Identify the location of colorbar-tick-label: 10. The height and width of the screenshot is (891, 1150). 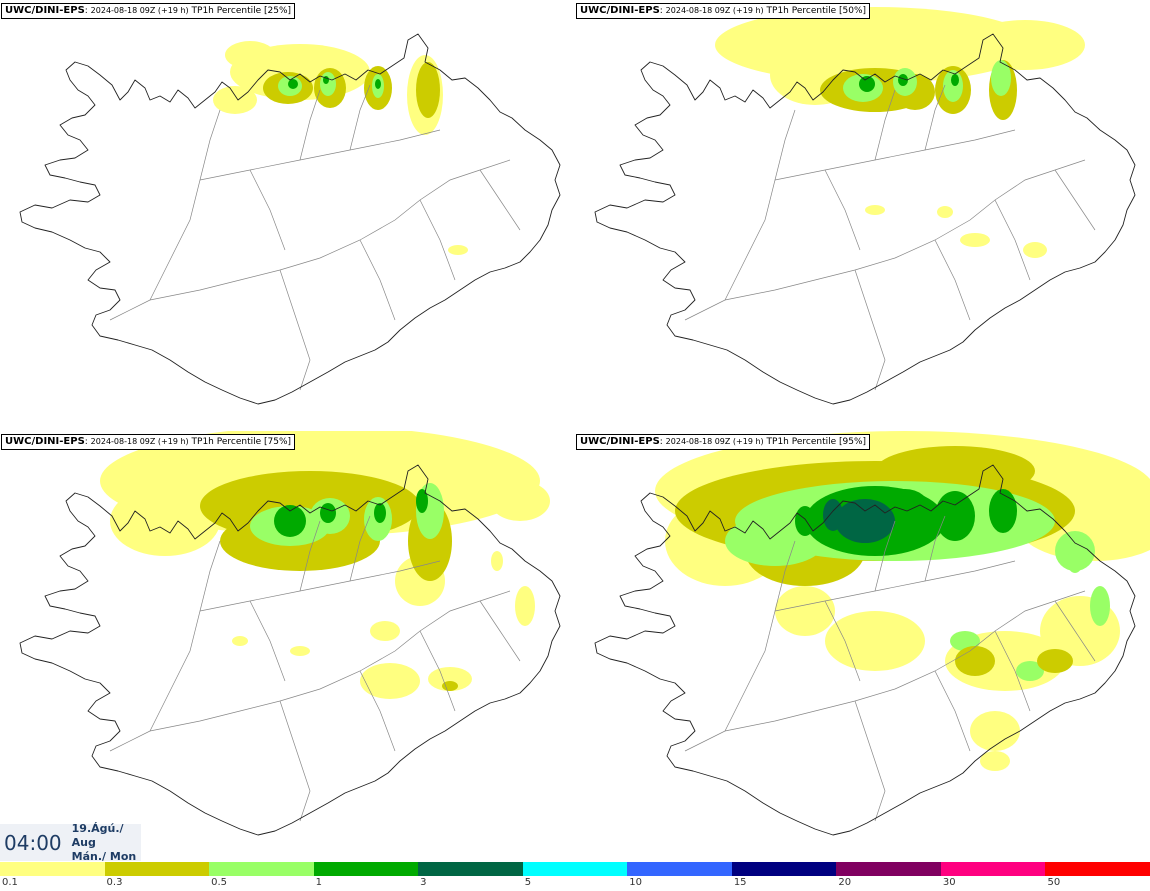
(635, 882).